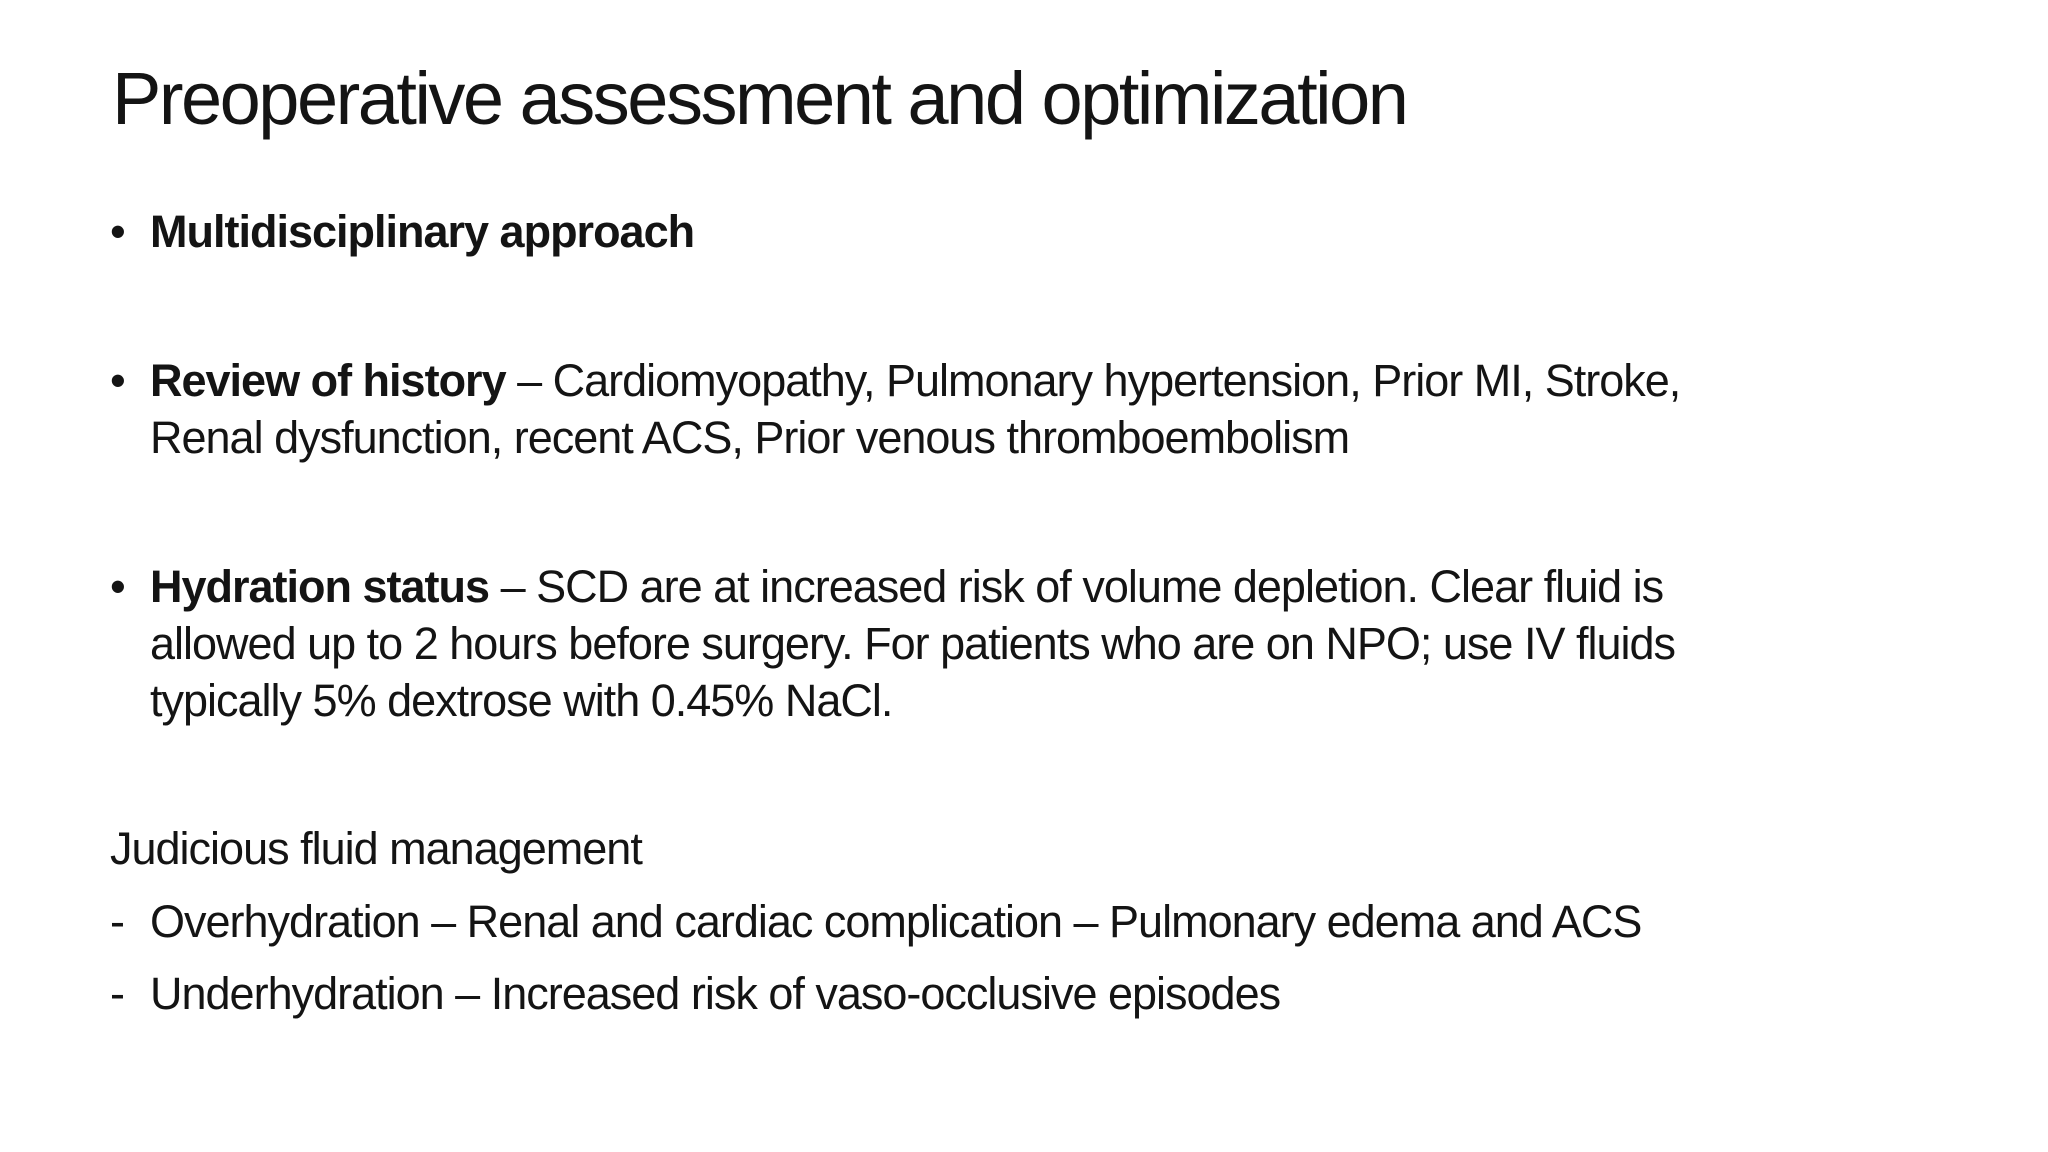 The image size is (2048, 1152). I want to click on bullet-lead-text: Multidisciplinary approach, so click(422, 231).